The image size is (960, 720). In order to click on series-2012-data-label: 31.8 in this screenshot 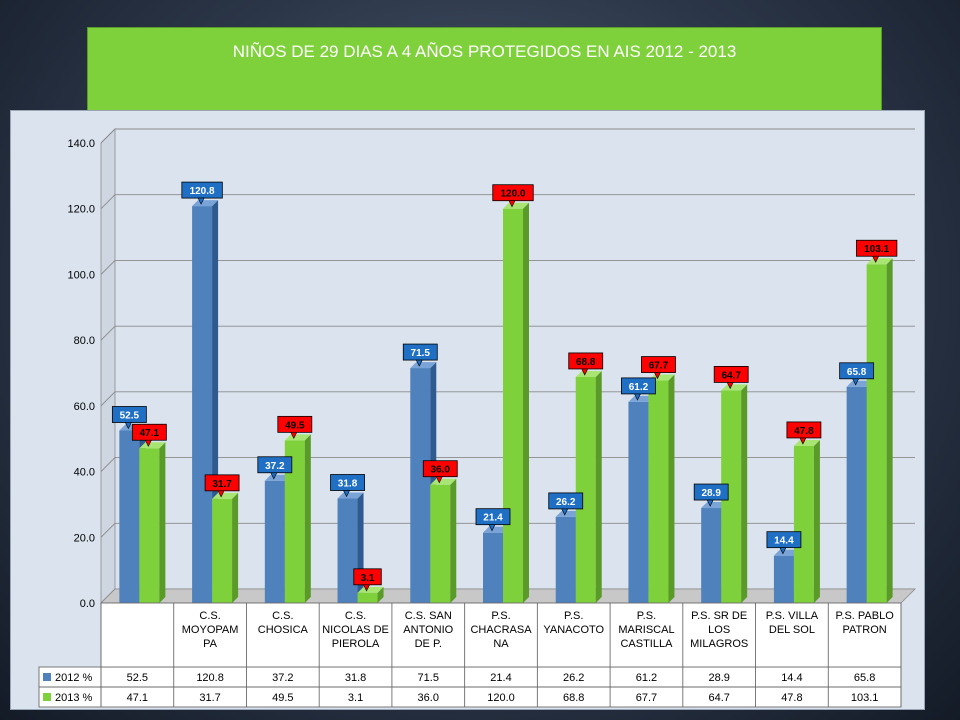, I will do `click(348, 484)`.